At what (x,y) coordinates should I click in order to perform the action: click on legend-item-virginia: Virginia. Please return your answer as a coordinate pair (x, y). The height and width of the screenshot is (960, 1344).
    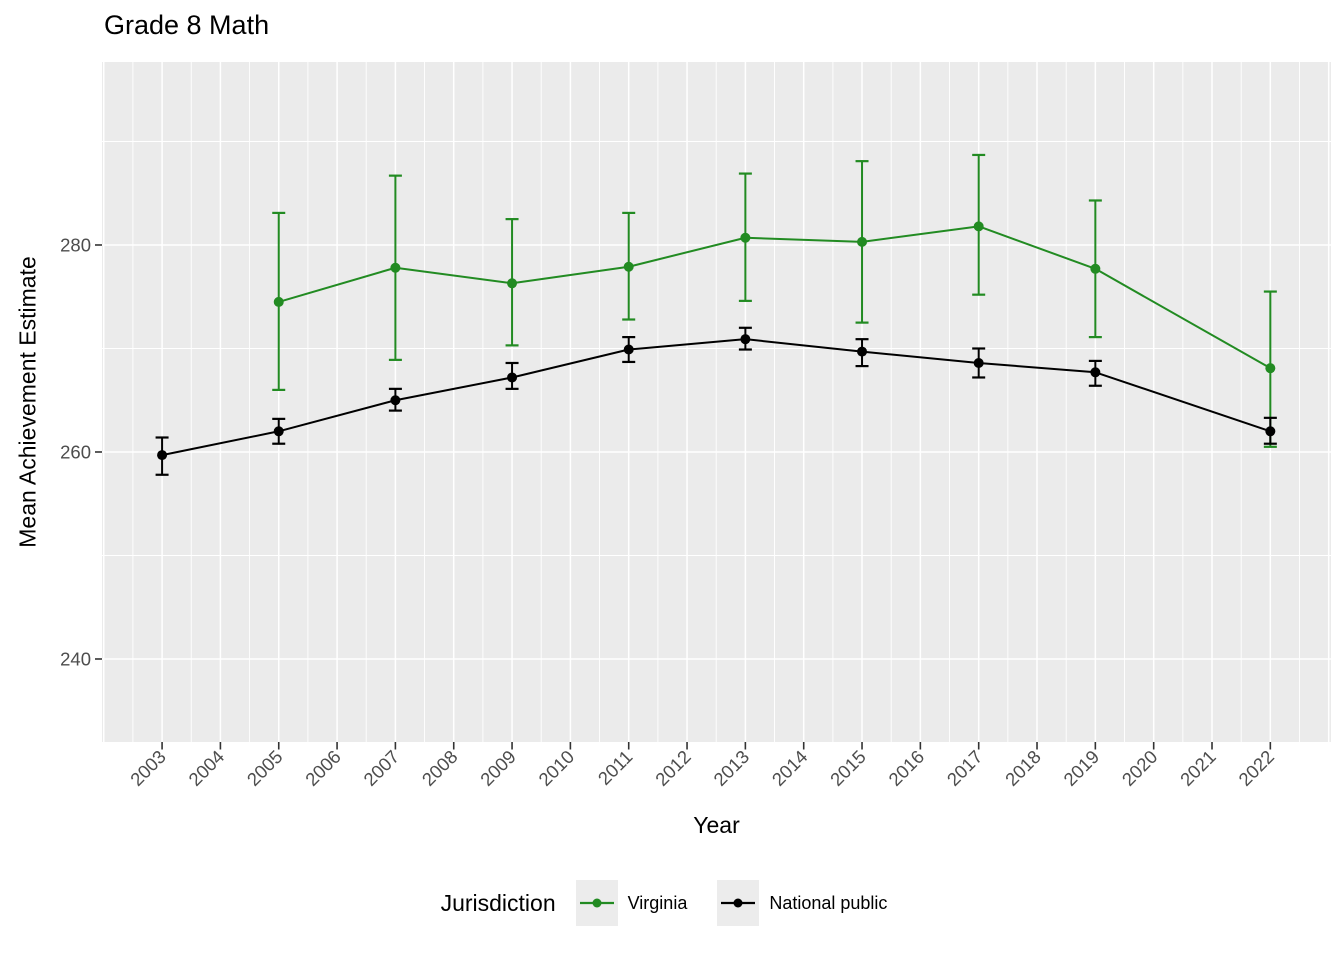
    Looking at the image, I should click on (639, 903).